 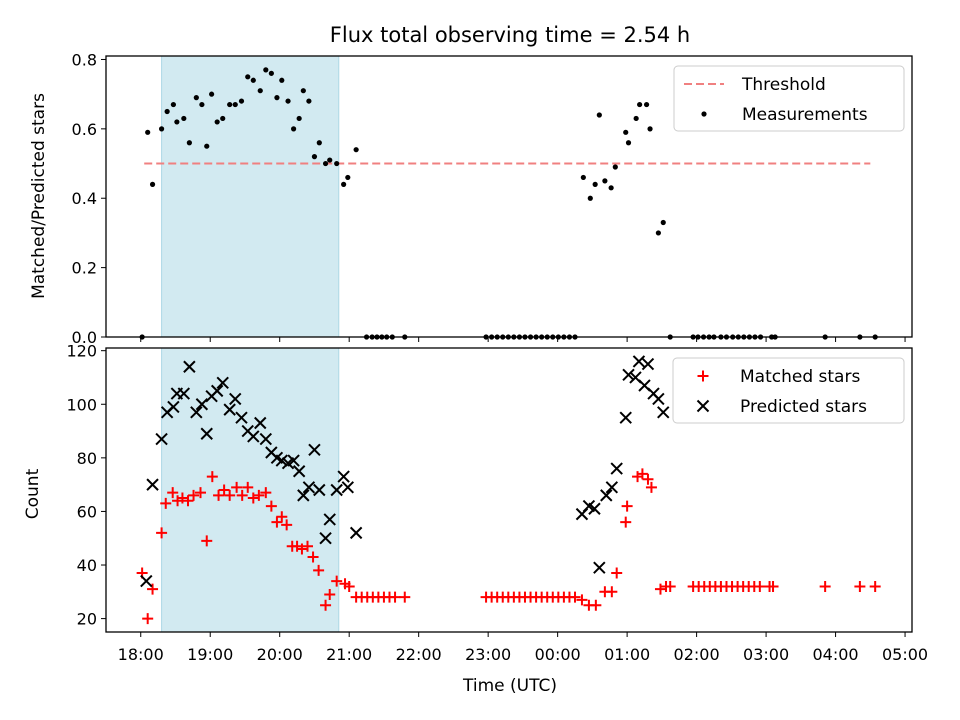 I want to click on y-tick-label: 80, so click(x=87, y=458).